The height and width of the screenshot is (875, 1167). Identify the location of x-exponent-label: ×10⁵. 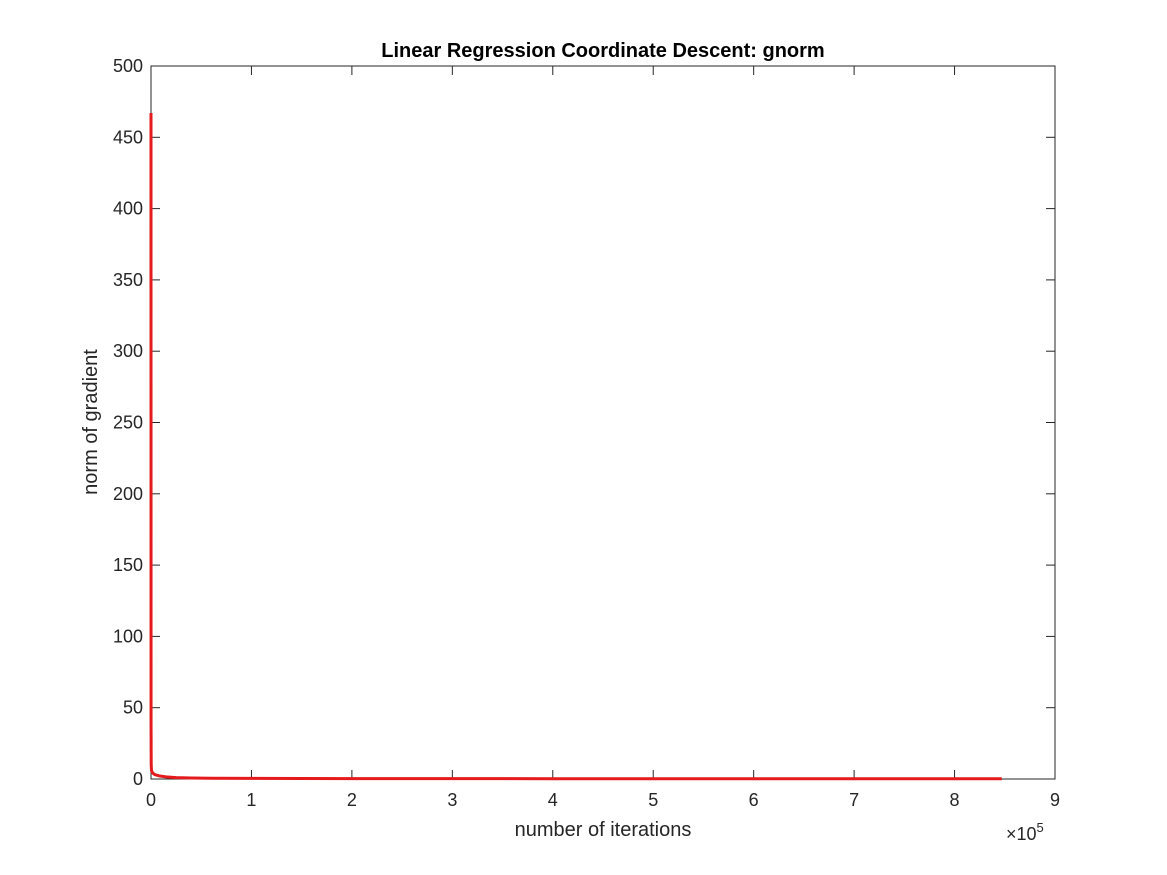
(1025, 832).